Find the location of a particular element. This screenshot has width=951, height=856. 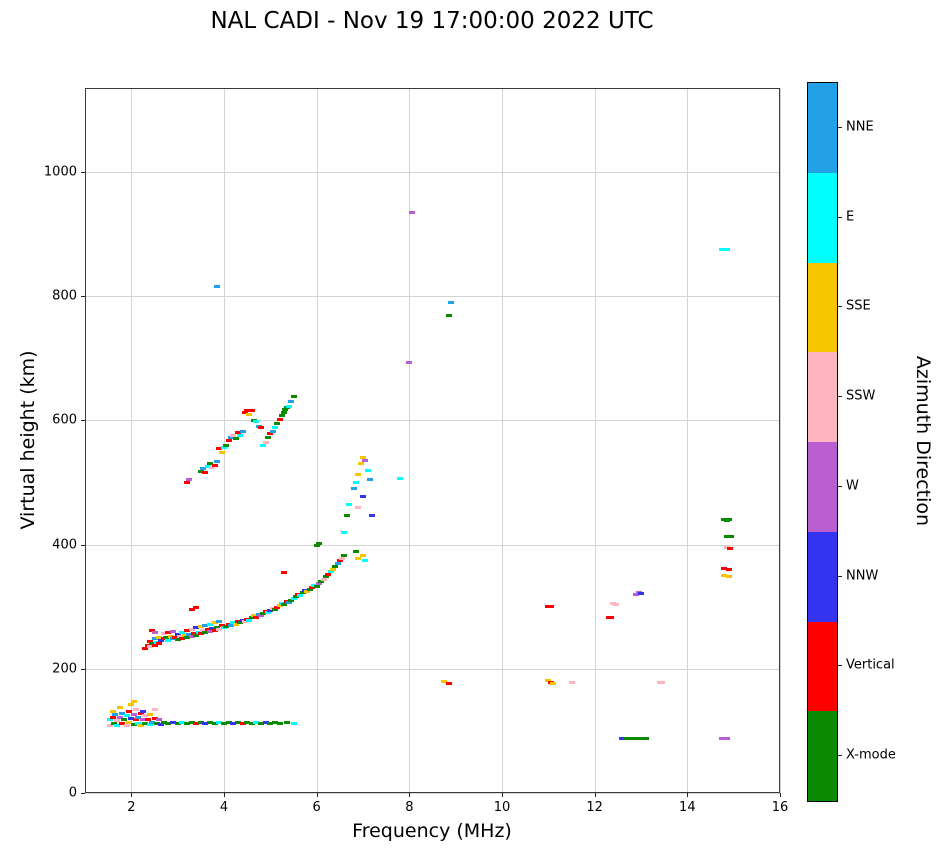

x-tick-label: 2 is located at coordinates (131, 807).